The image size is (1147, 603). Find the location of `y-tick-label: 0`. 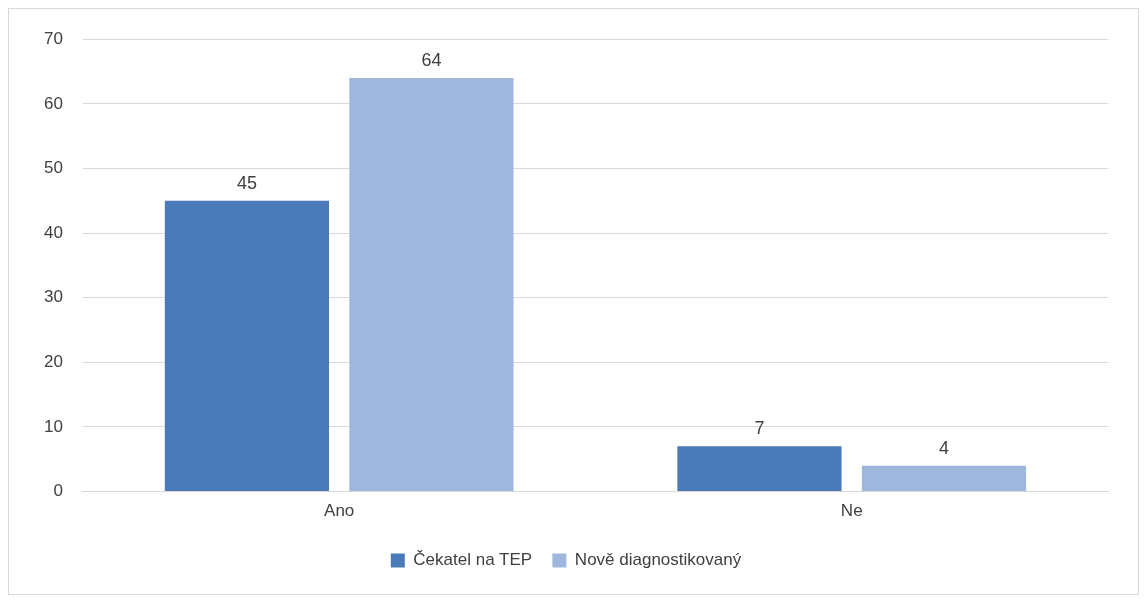

y-tick-label: 0 is located at coordinates (58, 491).